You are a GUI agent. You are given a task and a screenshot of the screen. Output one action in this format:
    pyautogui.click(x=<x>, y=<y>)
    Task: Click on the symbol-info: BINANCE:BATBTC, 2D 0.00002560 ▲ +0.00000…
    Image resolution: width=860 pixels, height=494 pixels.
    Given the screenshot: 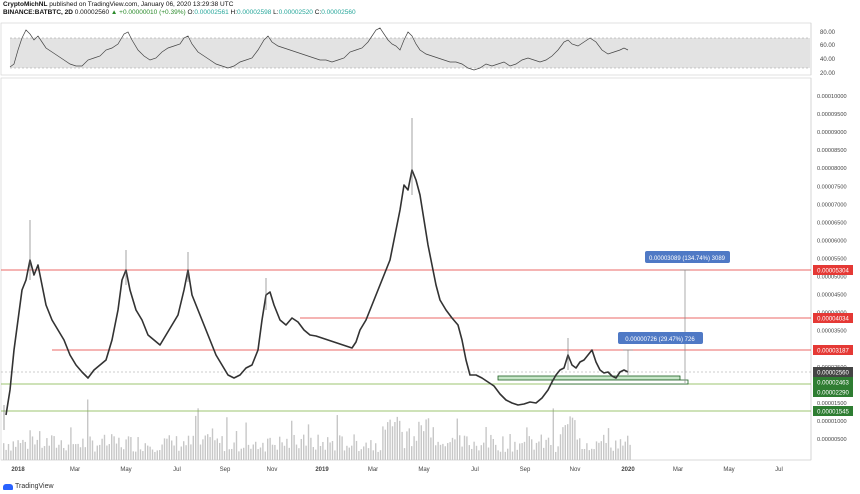 What is the action you would take?
    pyautogui.click(x=179, y=12)
    